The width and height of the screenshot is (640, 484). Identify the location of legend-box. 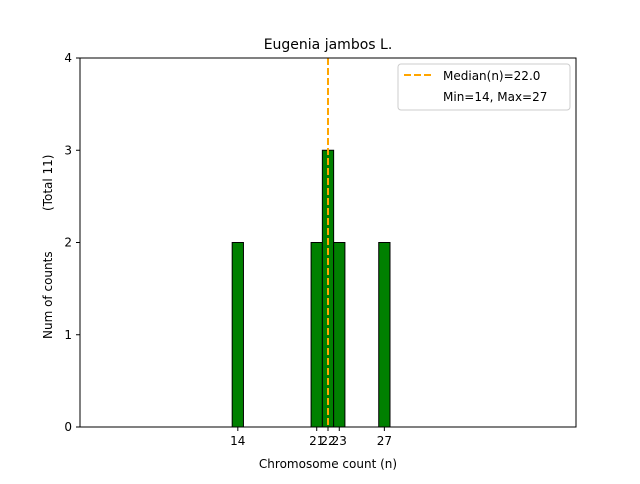
(484, 87).